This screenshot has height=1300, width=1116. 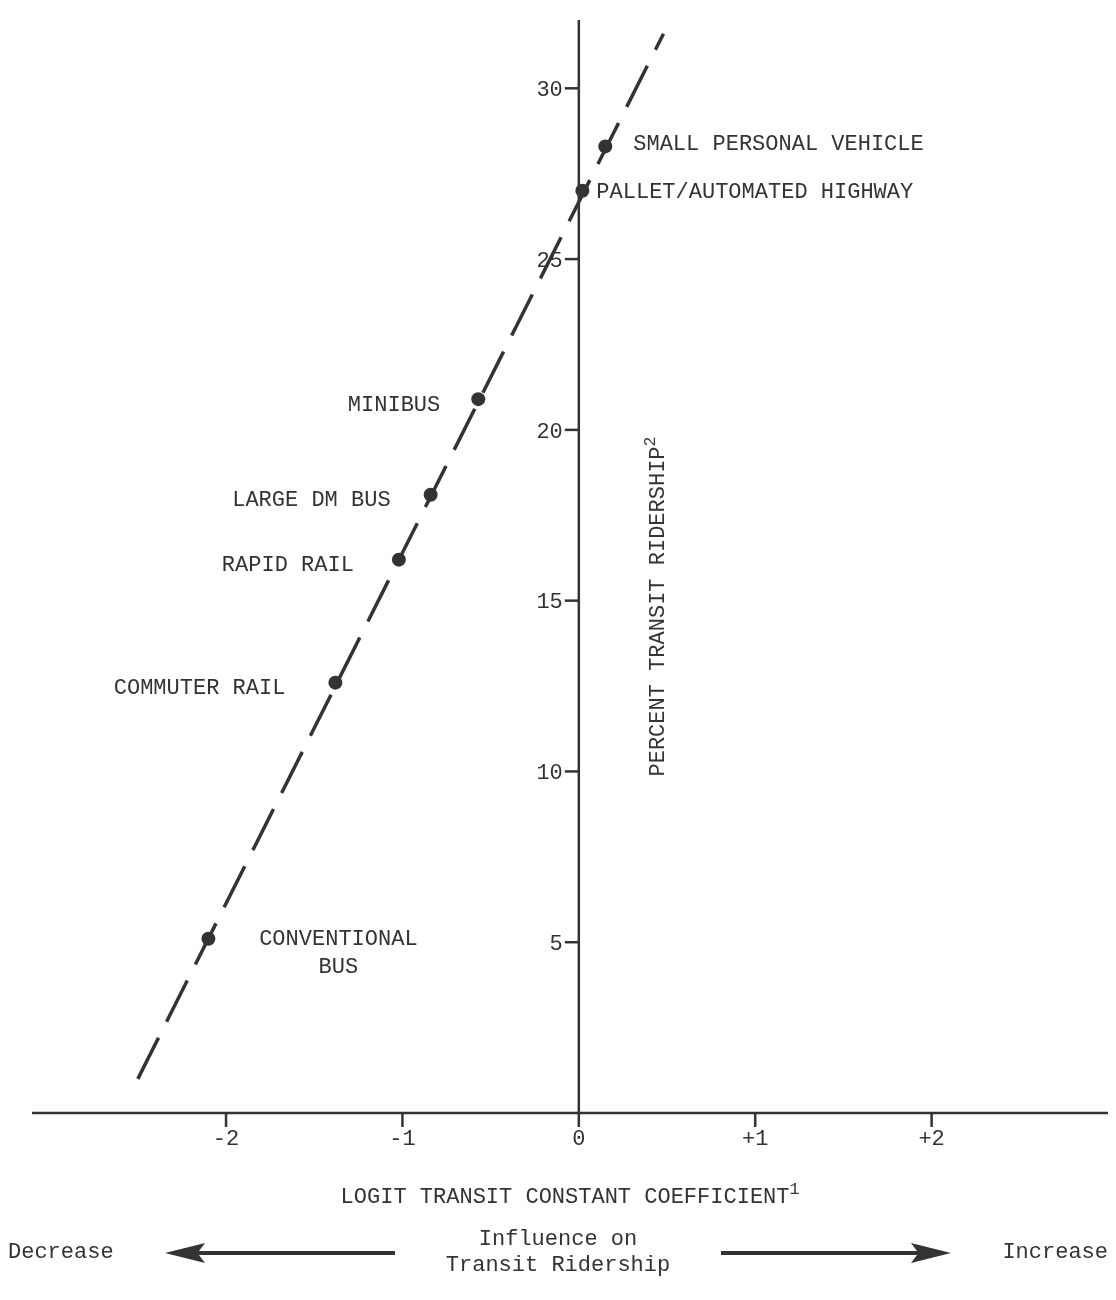 I want to click on y-tick-label: 30, so click(x=549, y=91).